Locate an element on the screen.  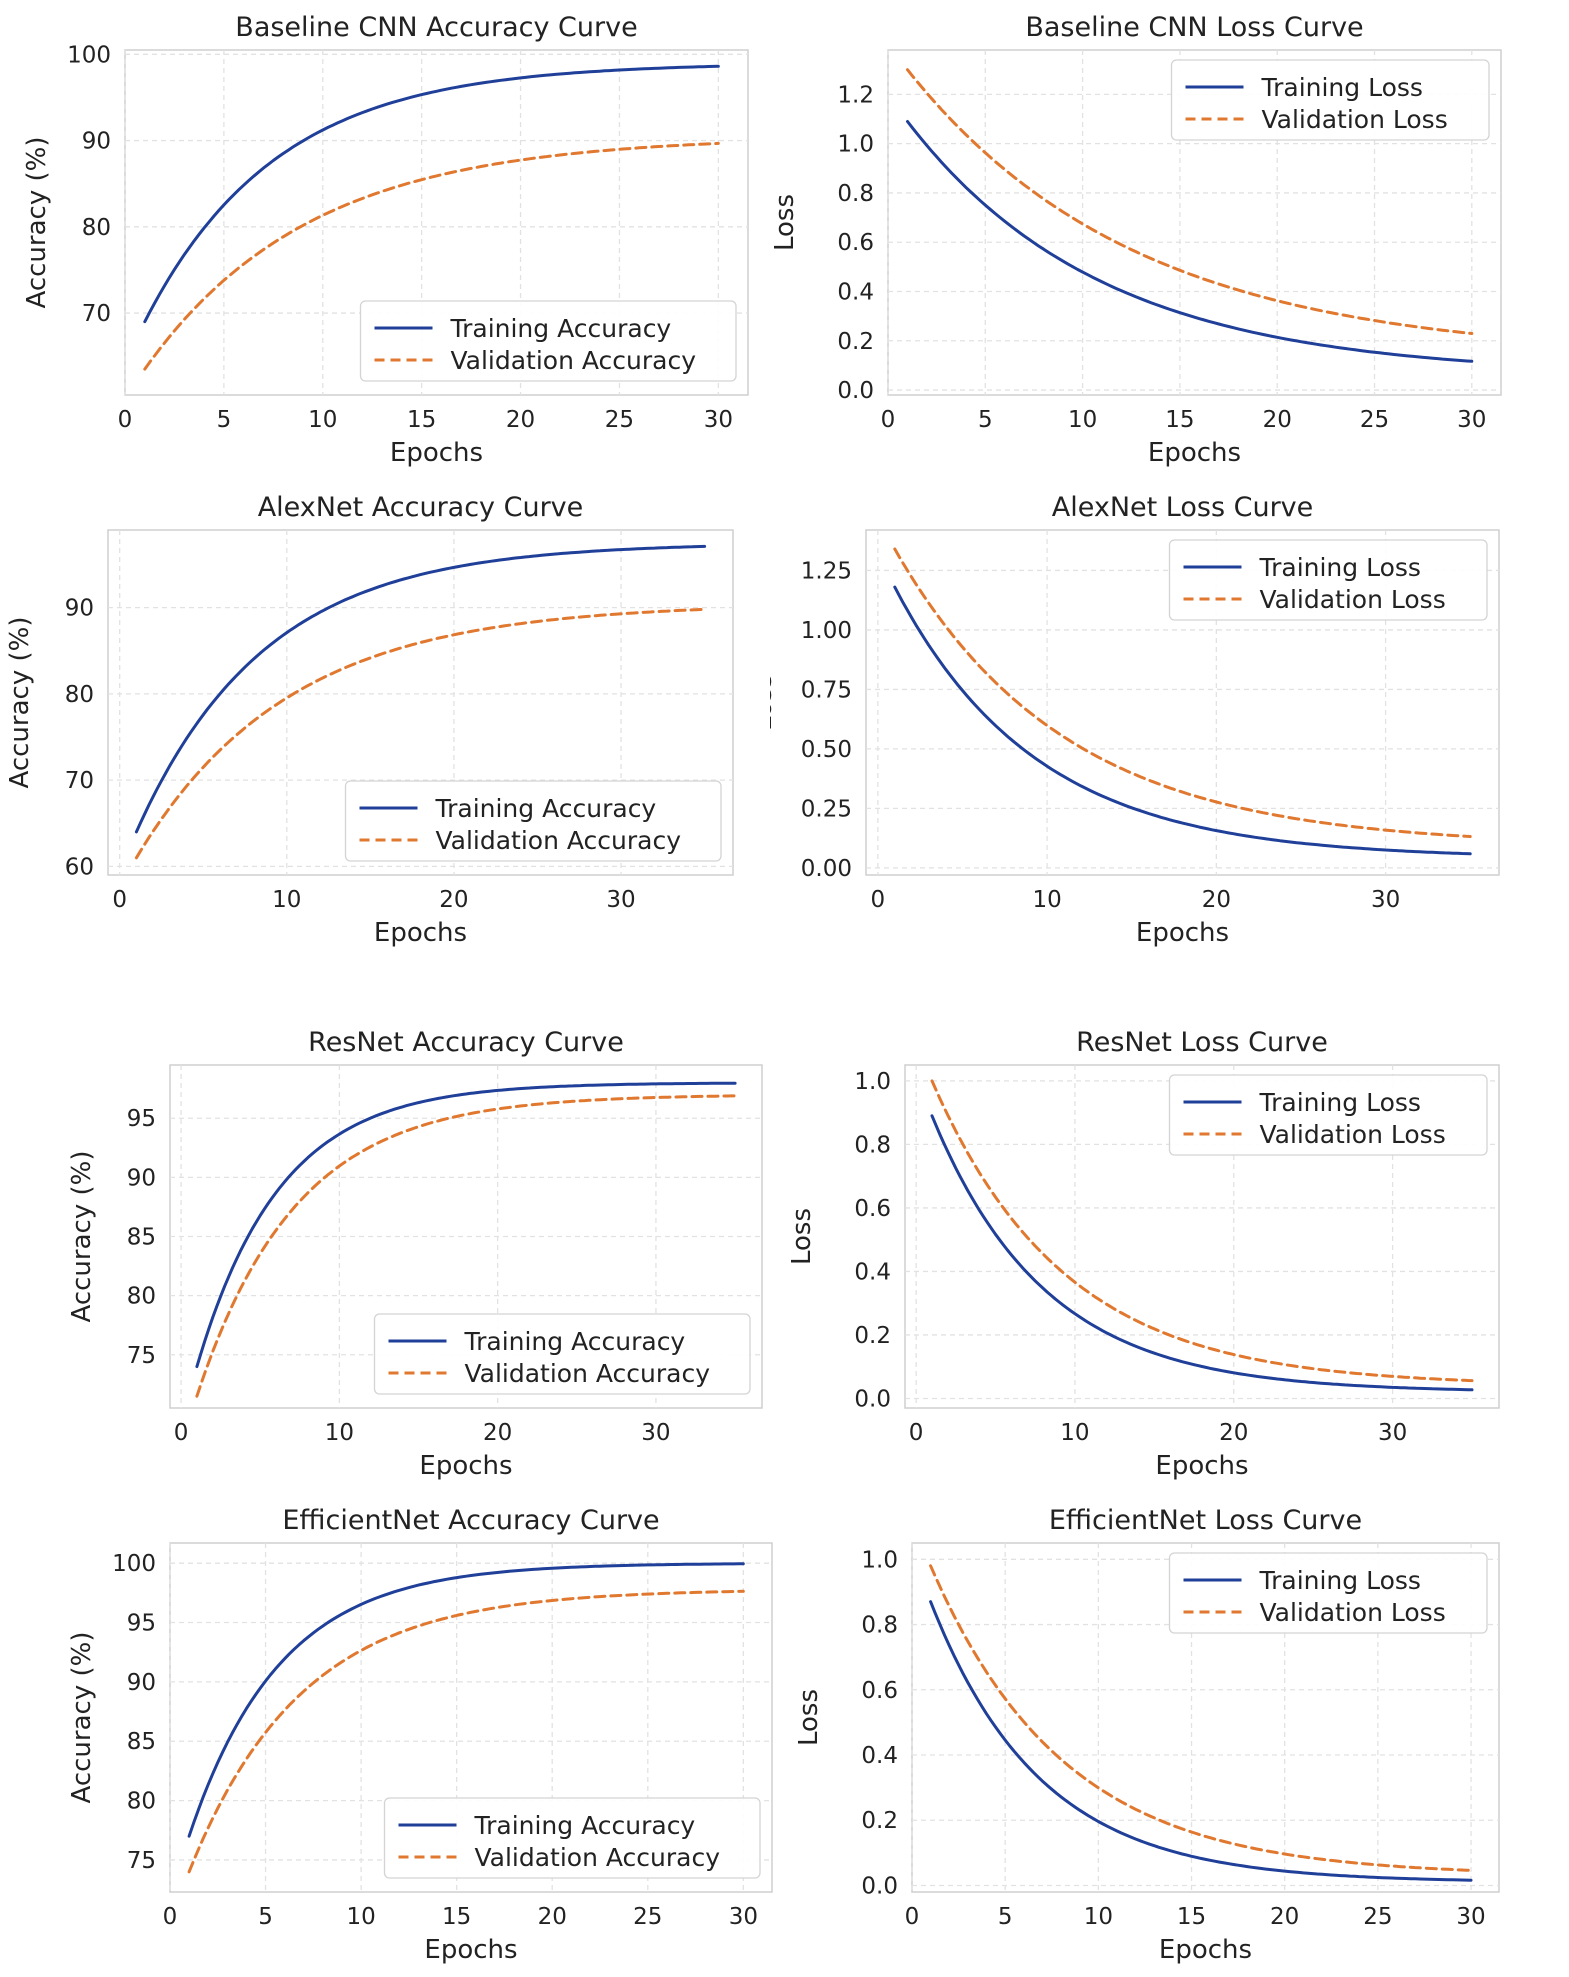
y-tick-label: 70 is located at coordinates (79, 781).